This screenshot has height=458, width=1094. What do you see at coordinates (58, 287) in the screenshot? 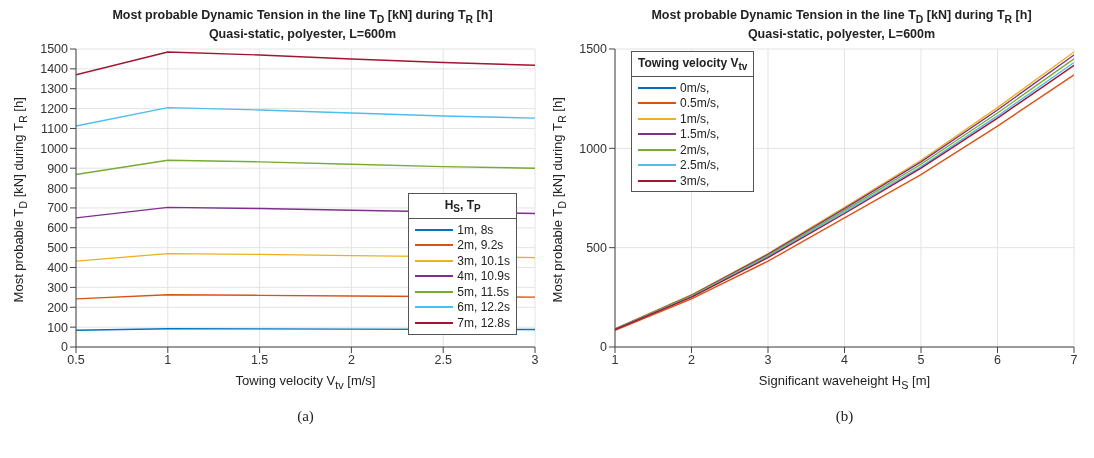
I see `y-tick-label: 300` at bounding box center [58, 287].